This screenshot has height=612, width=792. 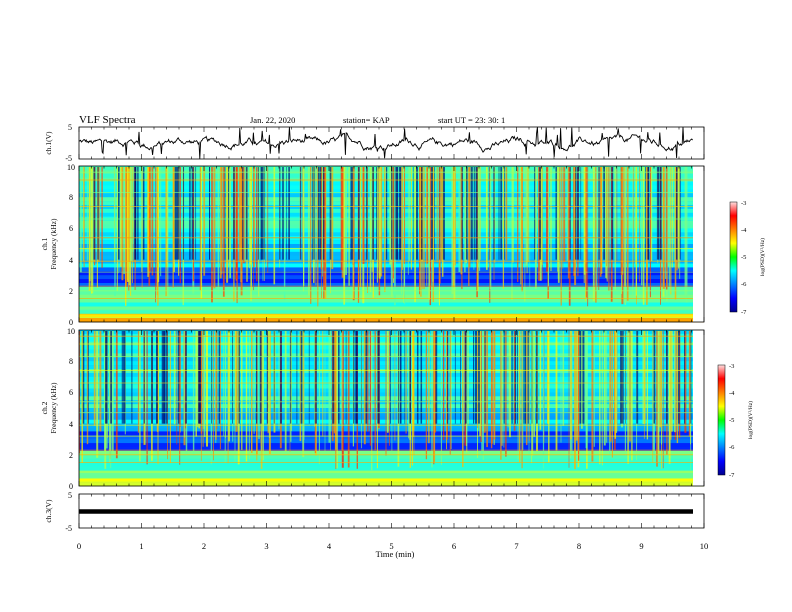 What do you see at coordinates (744, 312) in the screenshot?
I see `ch1-cbar-tick-m7: -7` at bounding box center [744, 312].